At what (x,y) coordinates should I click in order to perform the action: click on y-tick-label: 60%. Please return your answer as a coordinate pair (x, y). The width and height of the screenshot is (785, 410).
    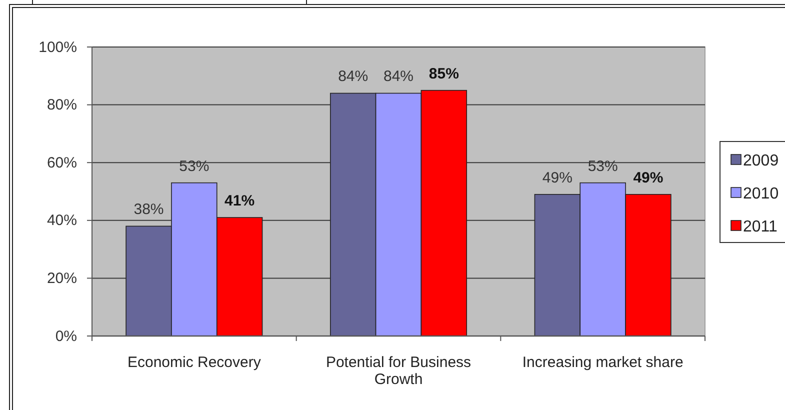
    Looking at the image, I should click on (61, 163).